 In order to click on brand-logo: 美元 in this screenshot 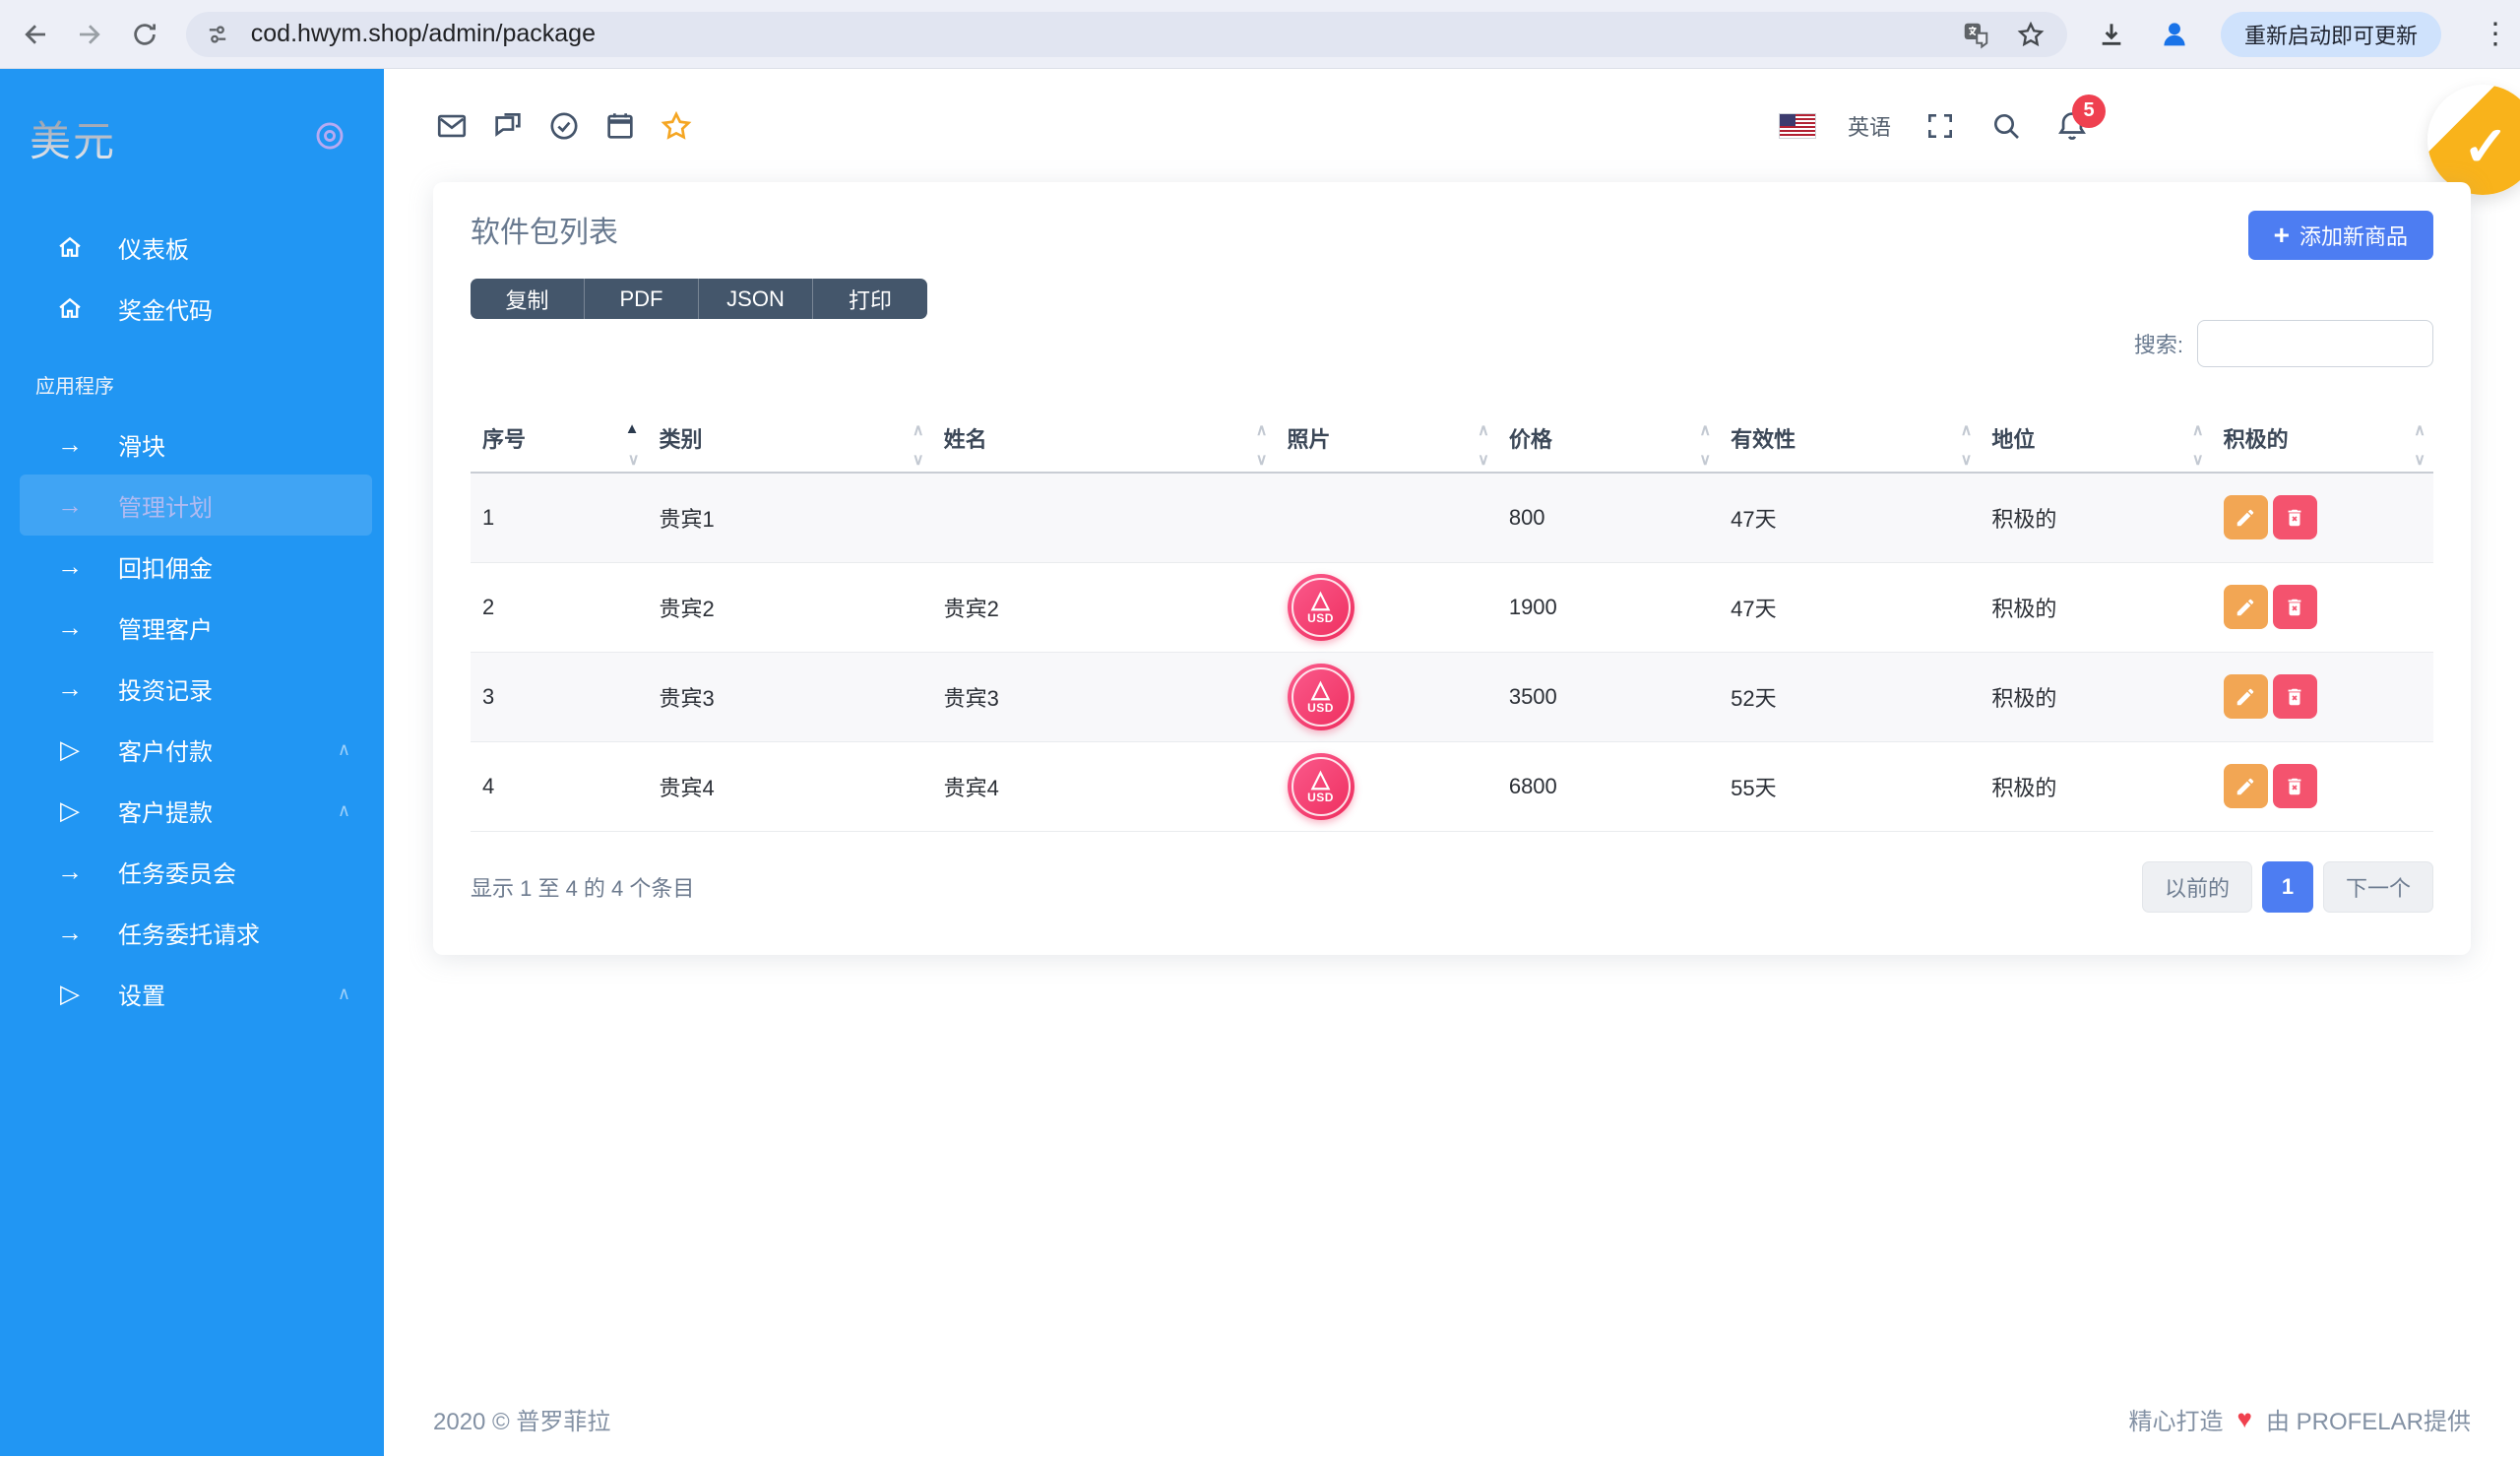, I will do `click(73, 138)`.